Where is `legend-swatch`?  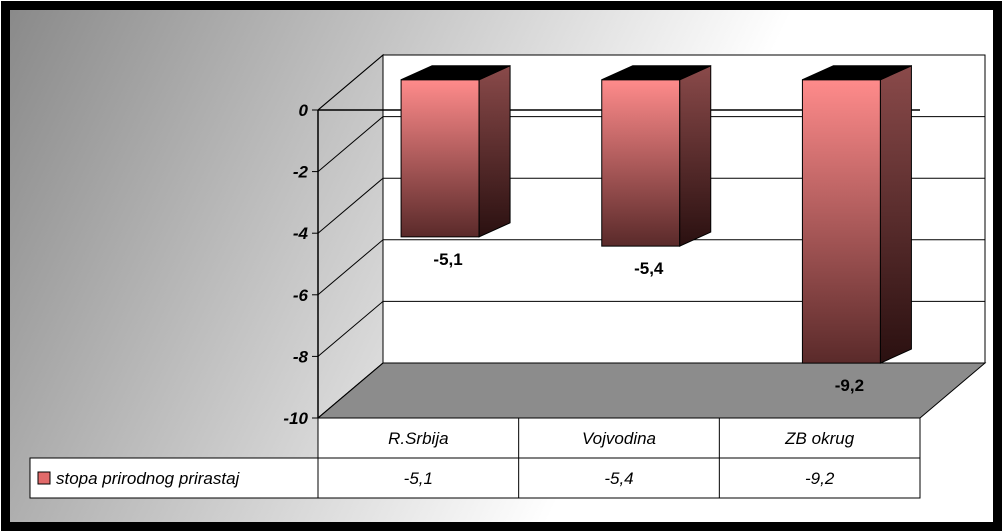 legend-swatch is located at coordinates (44, 478).